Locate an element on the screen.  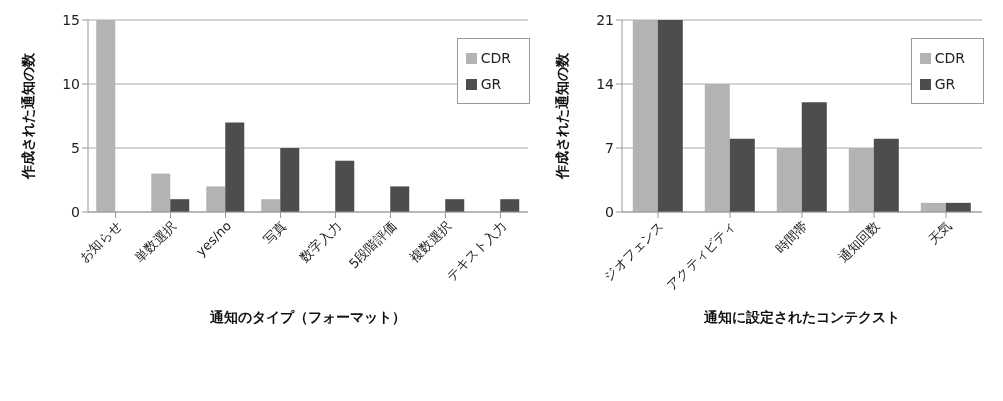
x-tick-label: お知らせ is located at coordinates (100, 242).